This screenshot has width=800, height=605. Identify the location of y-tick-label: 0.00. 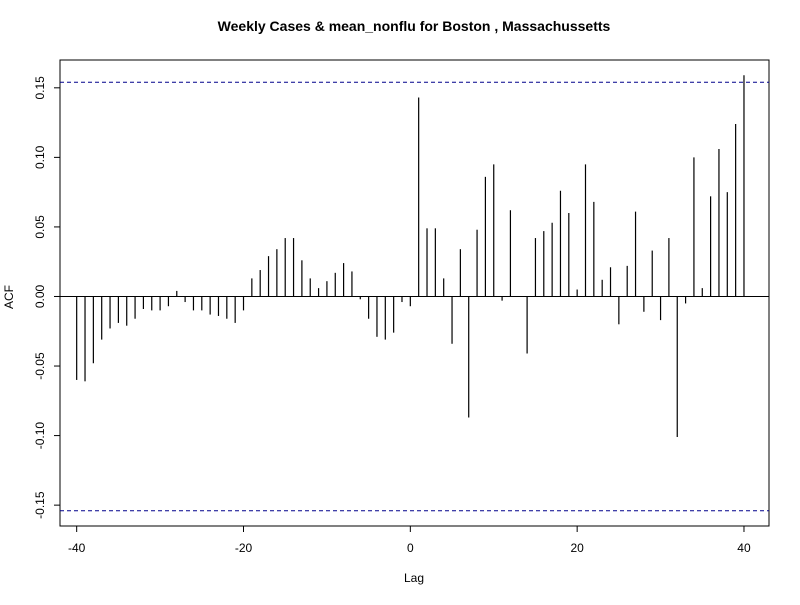
(40, 296).